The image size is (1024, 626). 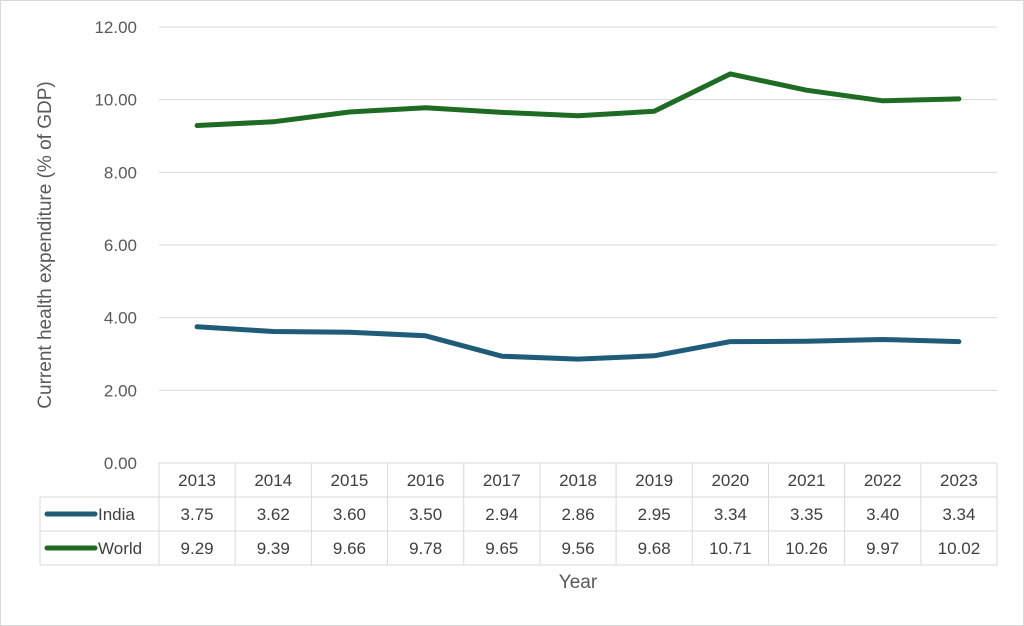 What do you see at coordinates (120, 172) in the screenshot?
I see `y-tick-label: 8.00` at bounding box center [120, 172].